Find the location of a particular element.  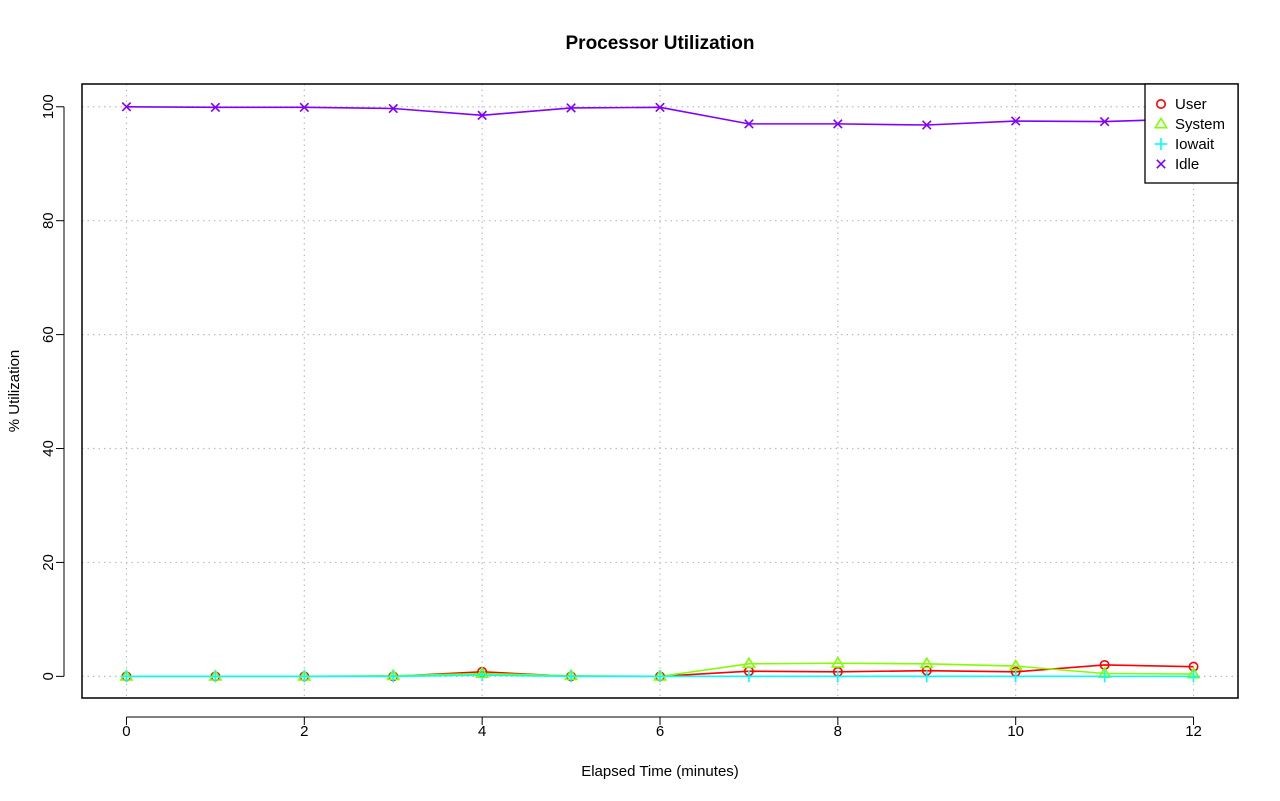

x-tick-label: 10 is located at coordinates (1015, 731).